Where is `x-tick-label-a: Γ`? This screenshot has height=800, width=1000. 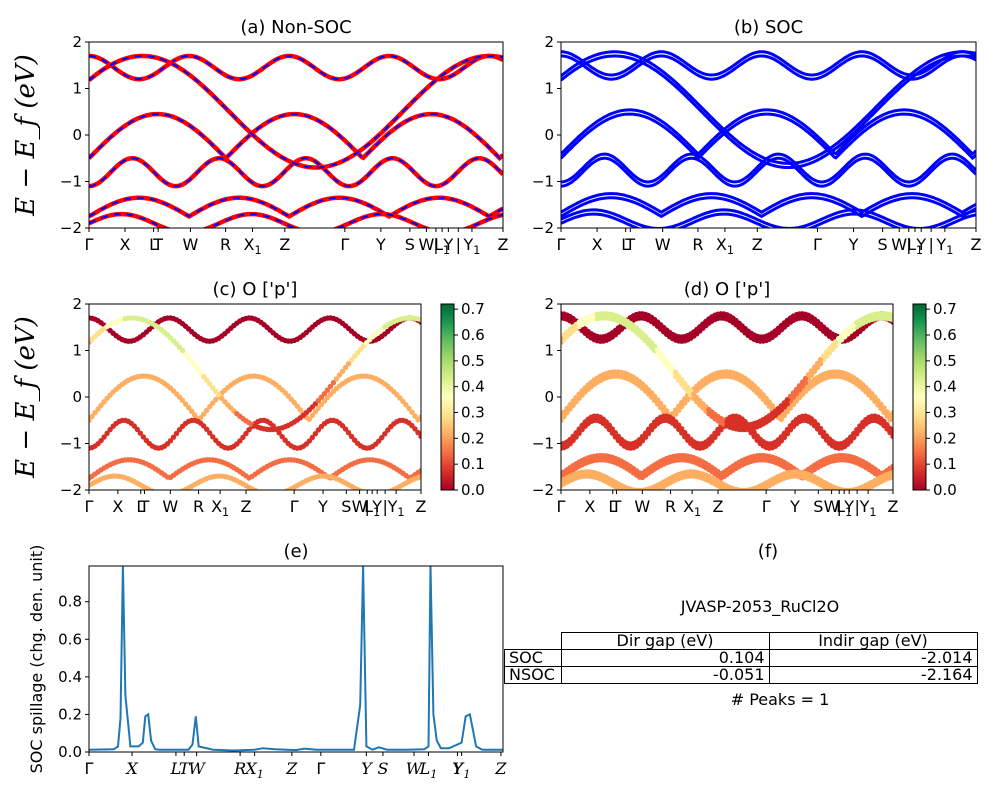
x-tick-label-a: Γ is located at coordinates (344, 244).